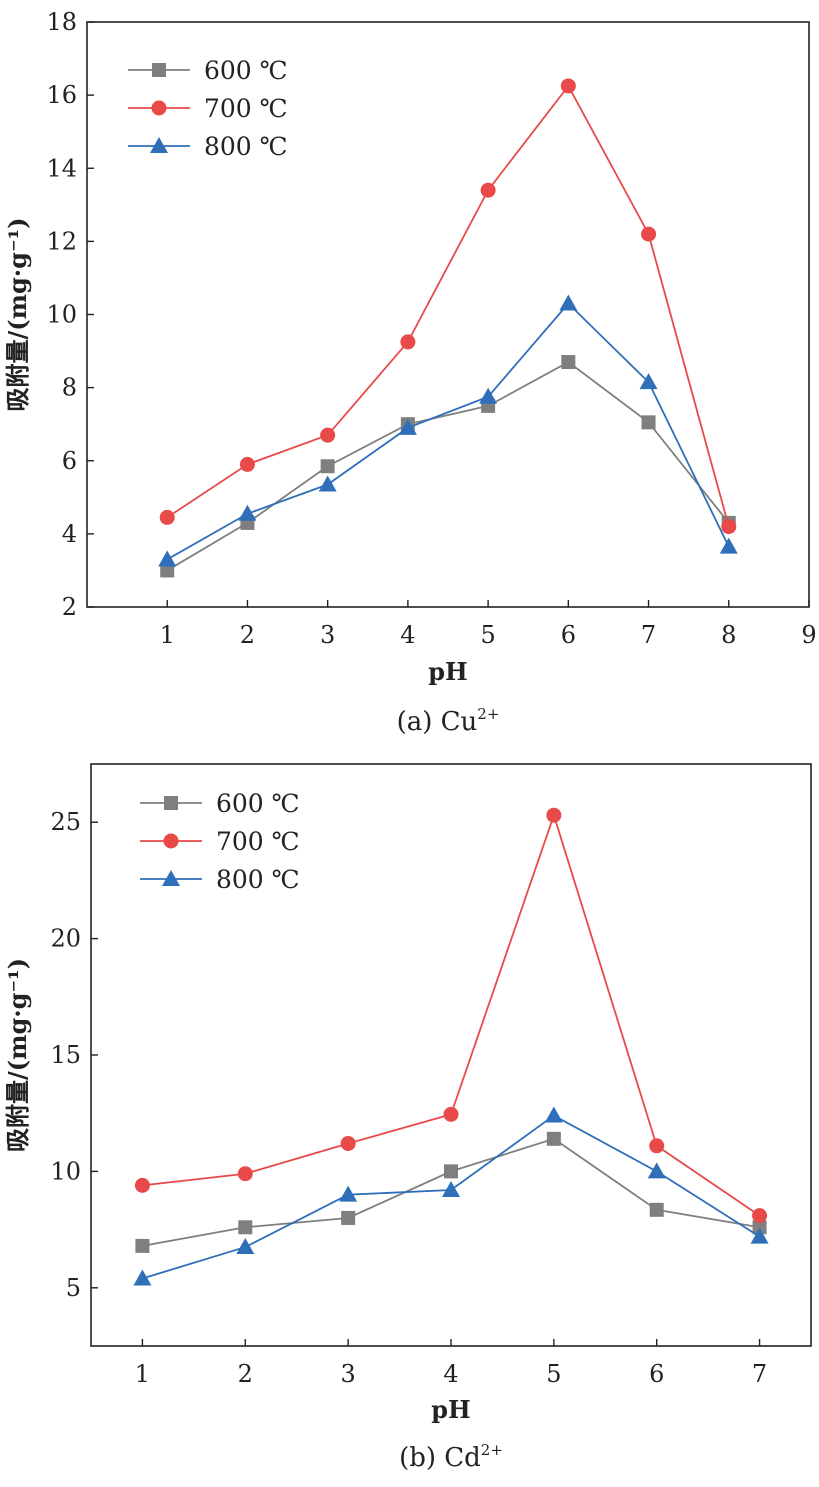  Describe the element at coordinates (61, 22) in the screenshot. I see `y-tick-label: 18` at that location.